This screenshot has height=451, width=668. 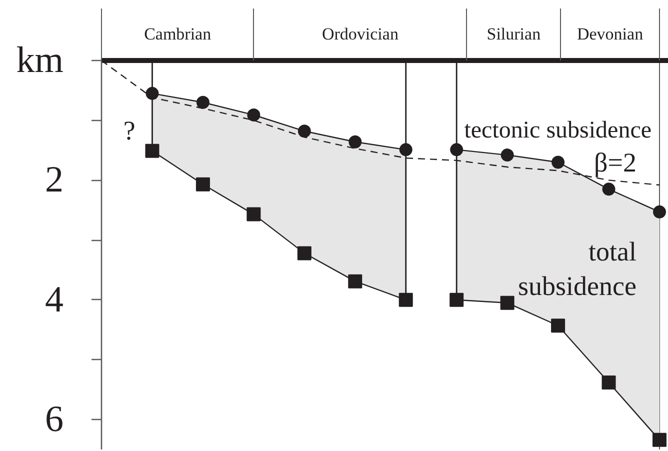 I want to click on y-tick-label: km, so click(x=40, y=60).